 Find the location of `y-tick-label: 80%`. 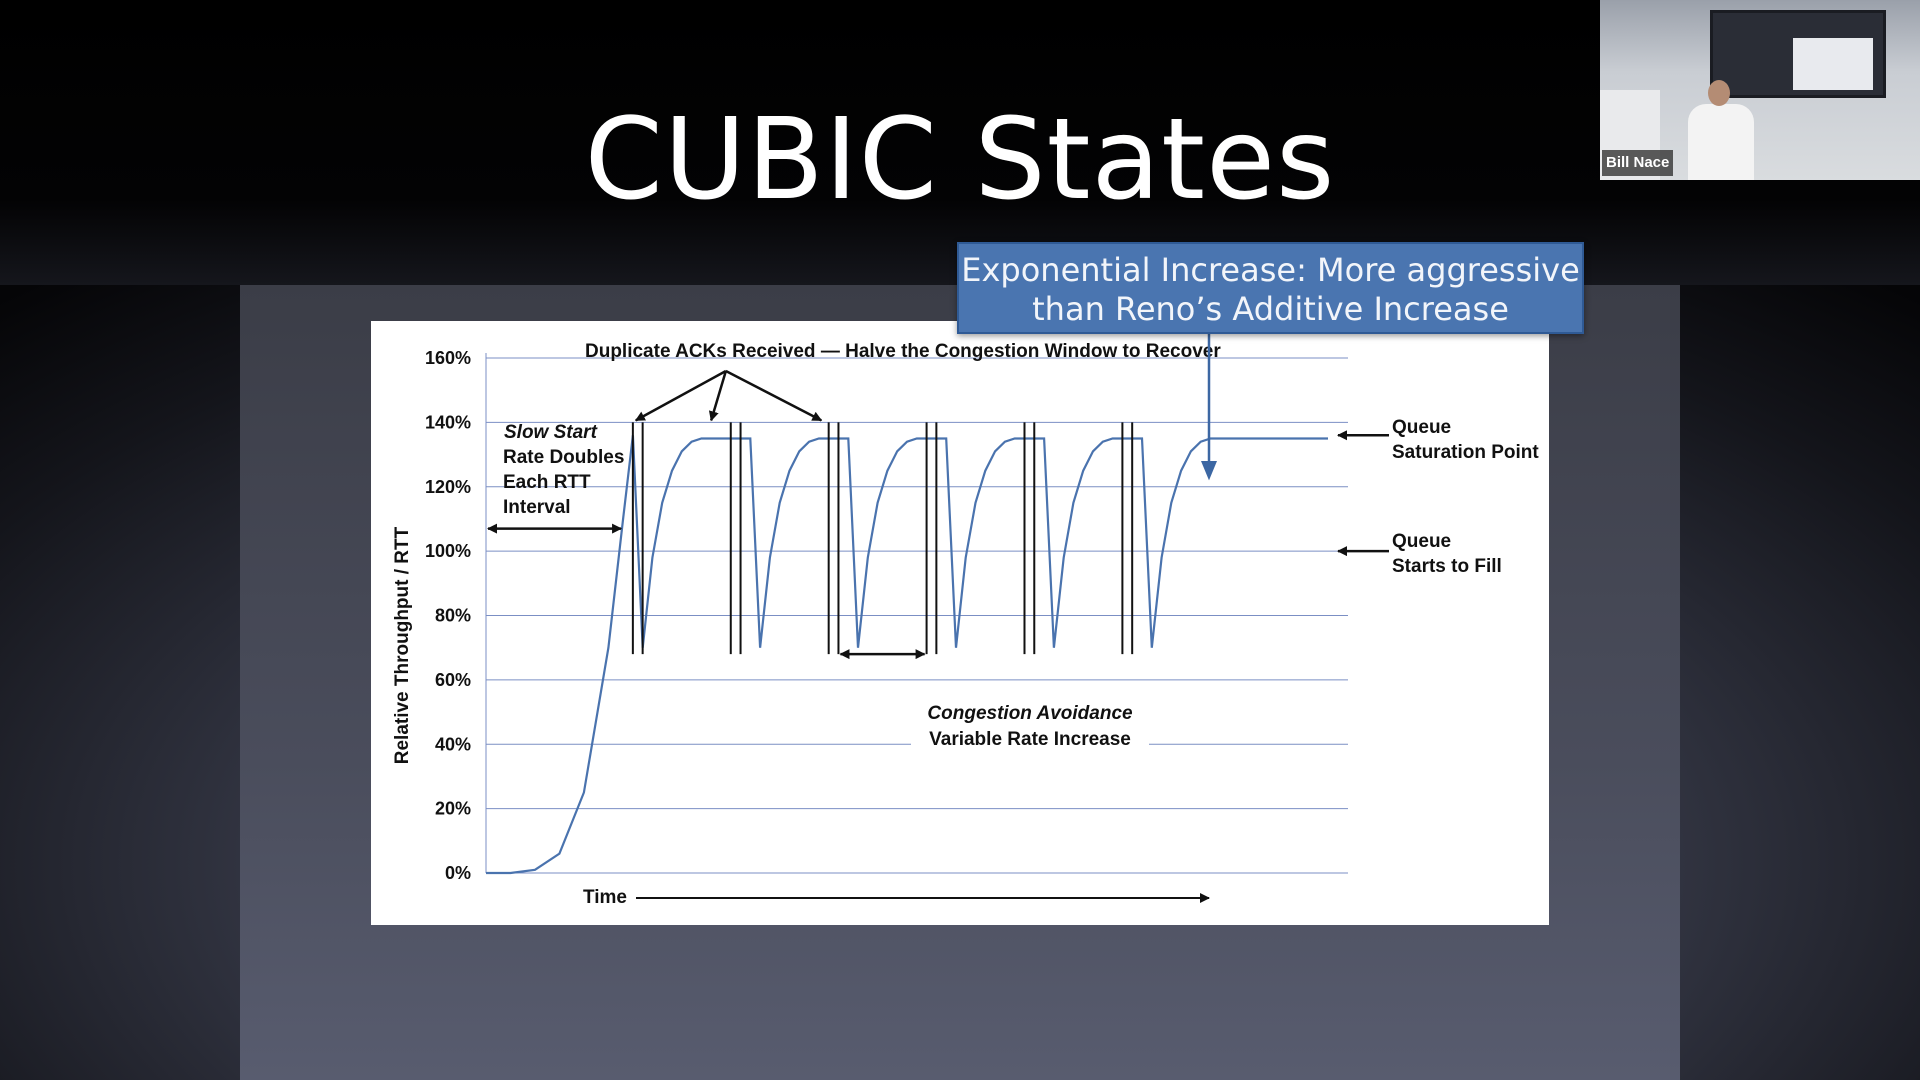

y-tick-label: 80% is located at coordinates (453, 616).